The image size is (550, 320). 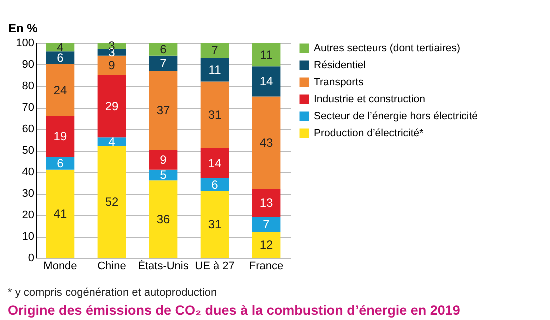 I want to click on data-label: 13, so click(x=267, y=203).